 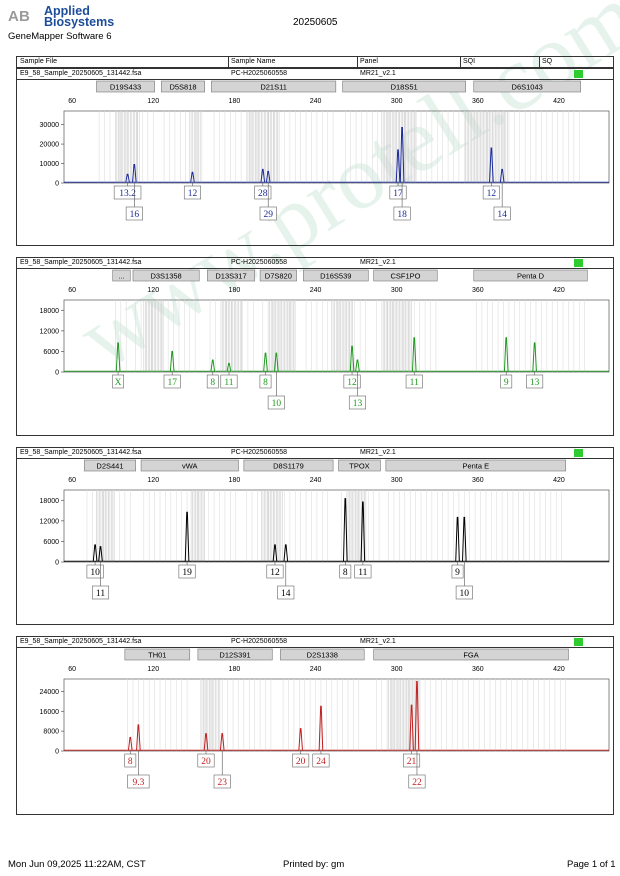 I want to click on allele-label: 28, so click(x=263, y=194).